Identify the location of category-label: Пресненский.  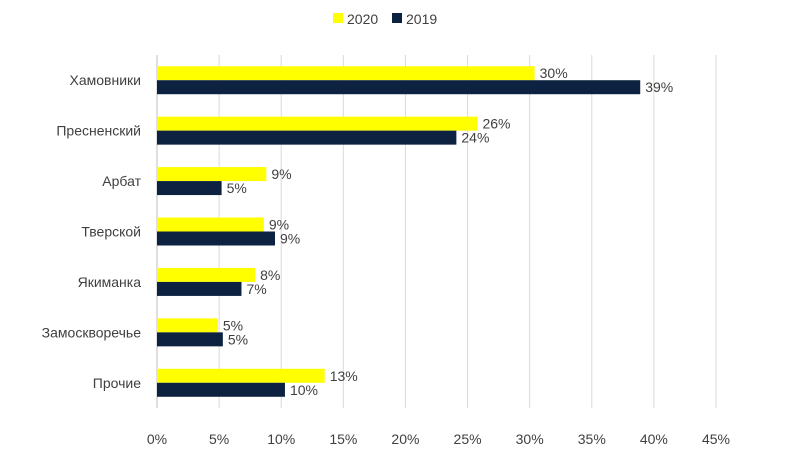
(98, 131).